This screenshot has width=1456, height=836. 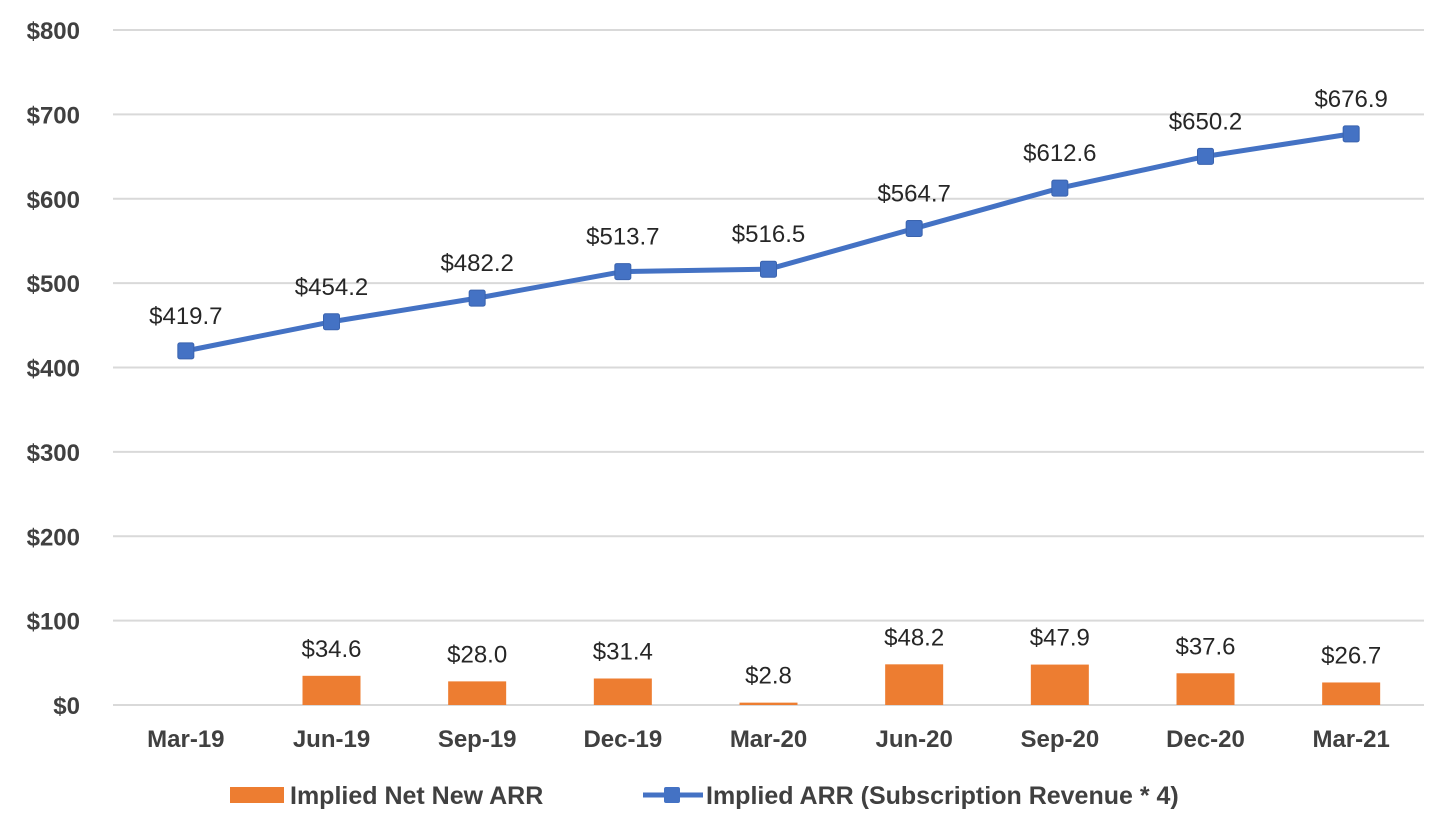 I want to click on bar-data-label: $48.2, so click(x=914, y=637).